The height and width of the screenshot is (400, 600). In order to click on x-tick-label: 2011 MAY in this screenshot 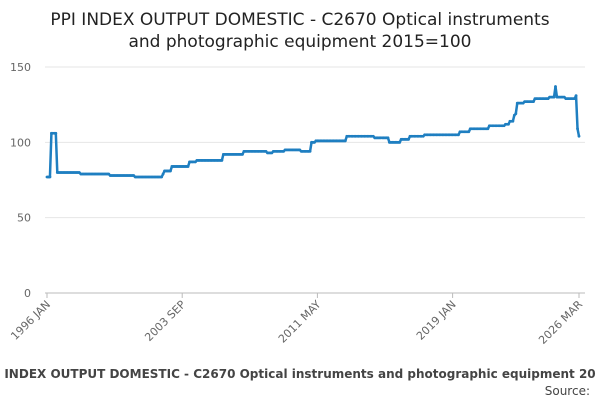, I will do `click(300, 322)`.